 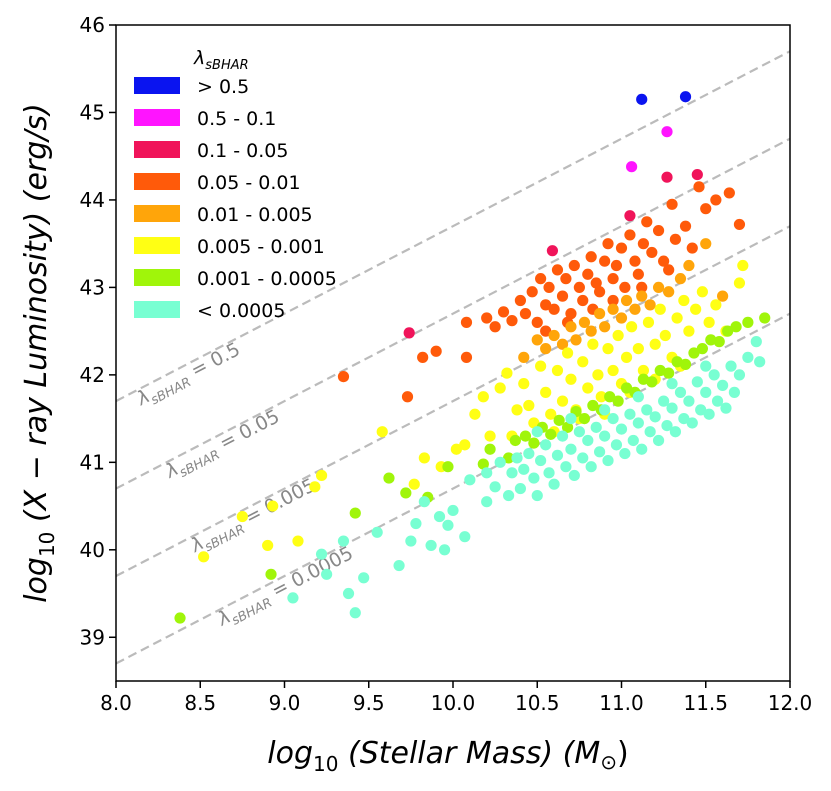 What do you see at coordinates (92, 550) in the screenshot?
I see `y-tick-label: 40` at bounding box center [92, 550].